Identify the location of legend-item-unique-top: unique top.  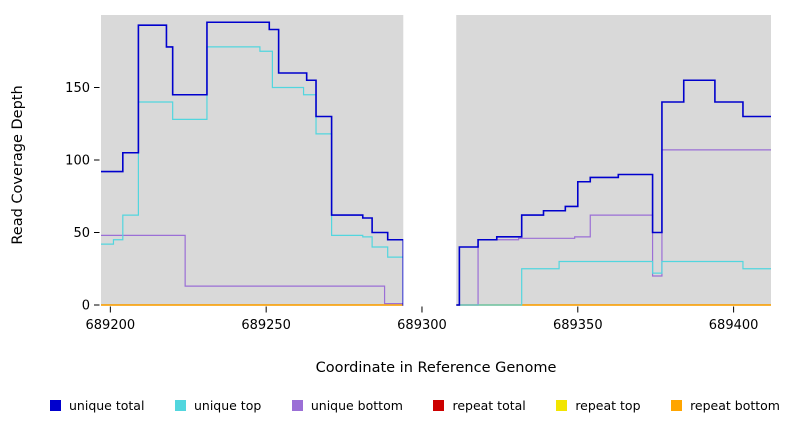
(218, 405).